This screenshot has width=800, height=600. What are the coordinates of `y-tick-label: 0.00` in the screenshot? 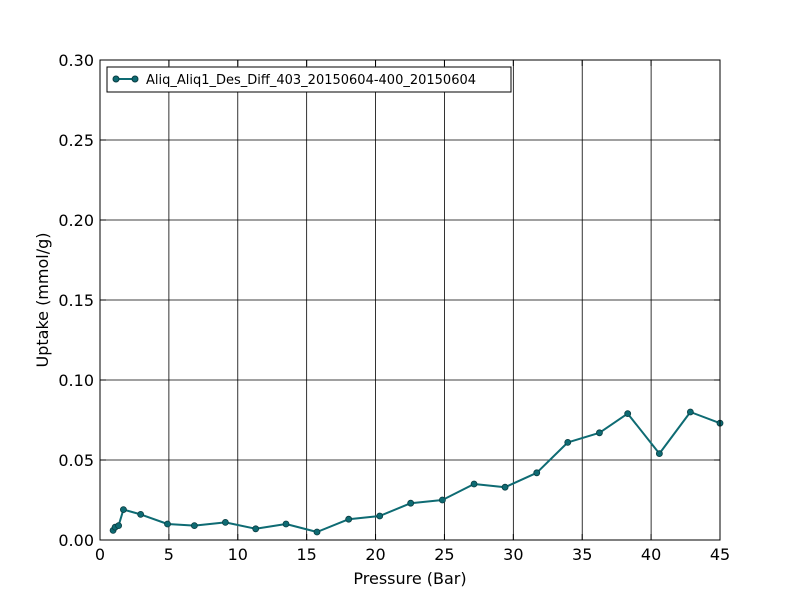 It's located at (76, 540).